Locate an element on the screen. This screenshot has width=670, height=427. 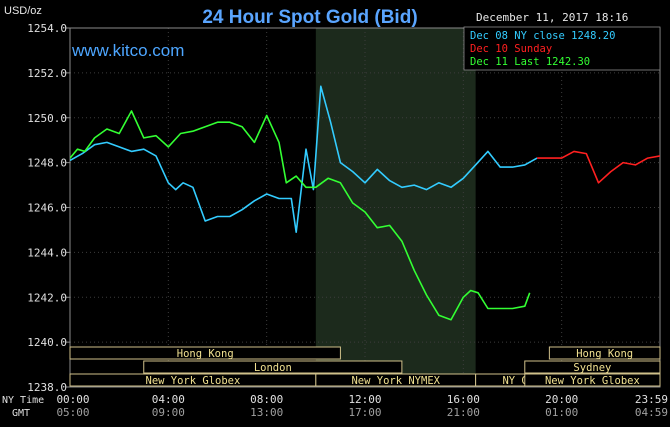
gmt-tick: 17:00 is located at coordinates (364, 412).